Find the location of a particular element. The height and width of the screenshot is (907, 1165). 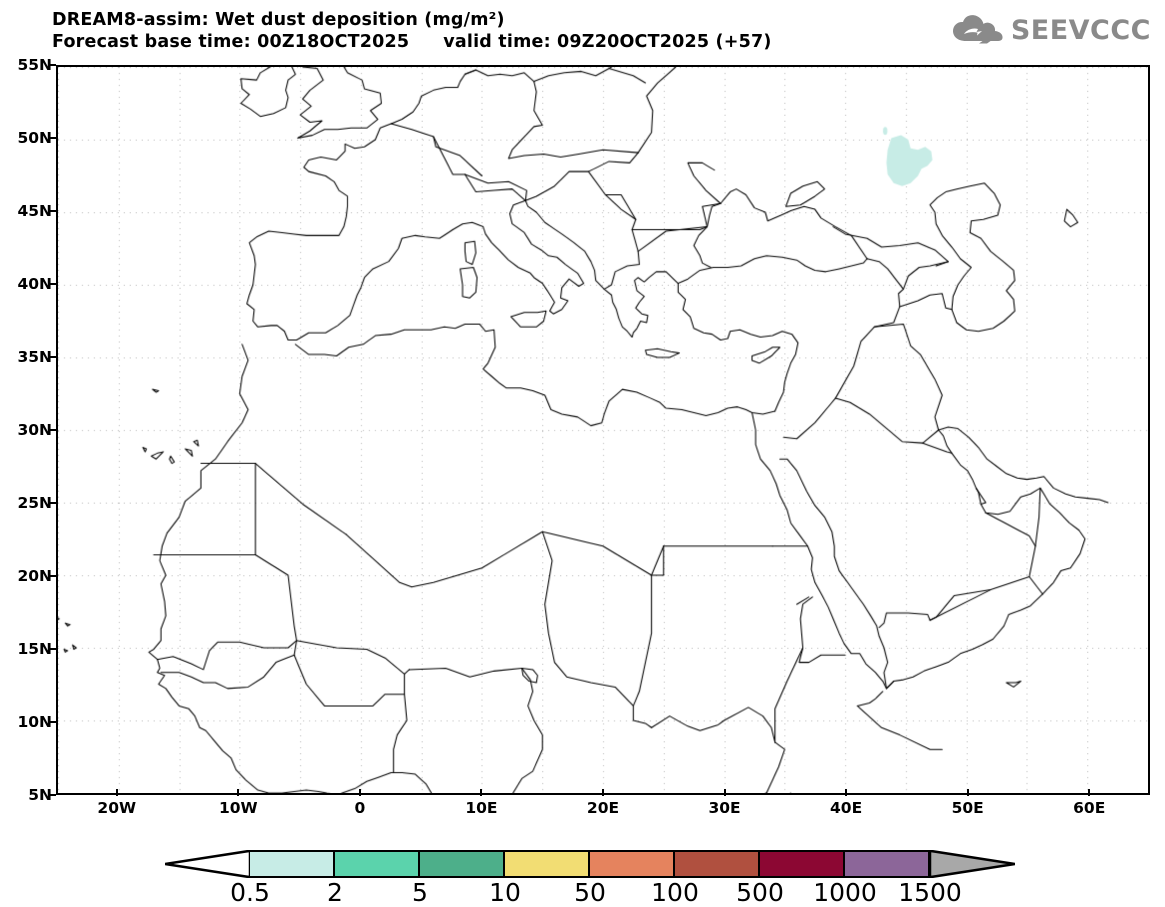

valid-time: valid time: 09Z20OCT2025 (+57) is located at coordinates (607, 42).